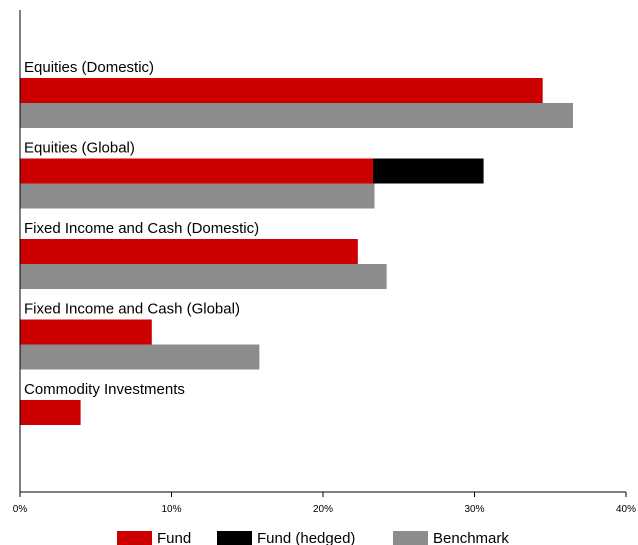  What do you see at coordinates (89, 67) in the screenshot?
I see `category-label: Equities (Domestic)` at bounding box center [89, 67].